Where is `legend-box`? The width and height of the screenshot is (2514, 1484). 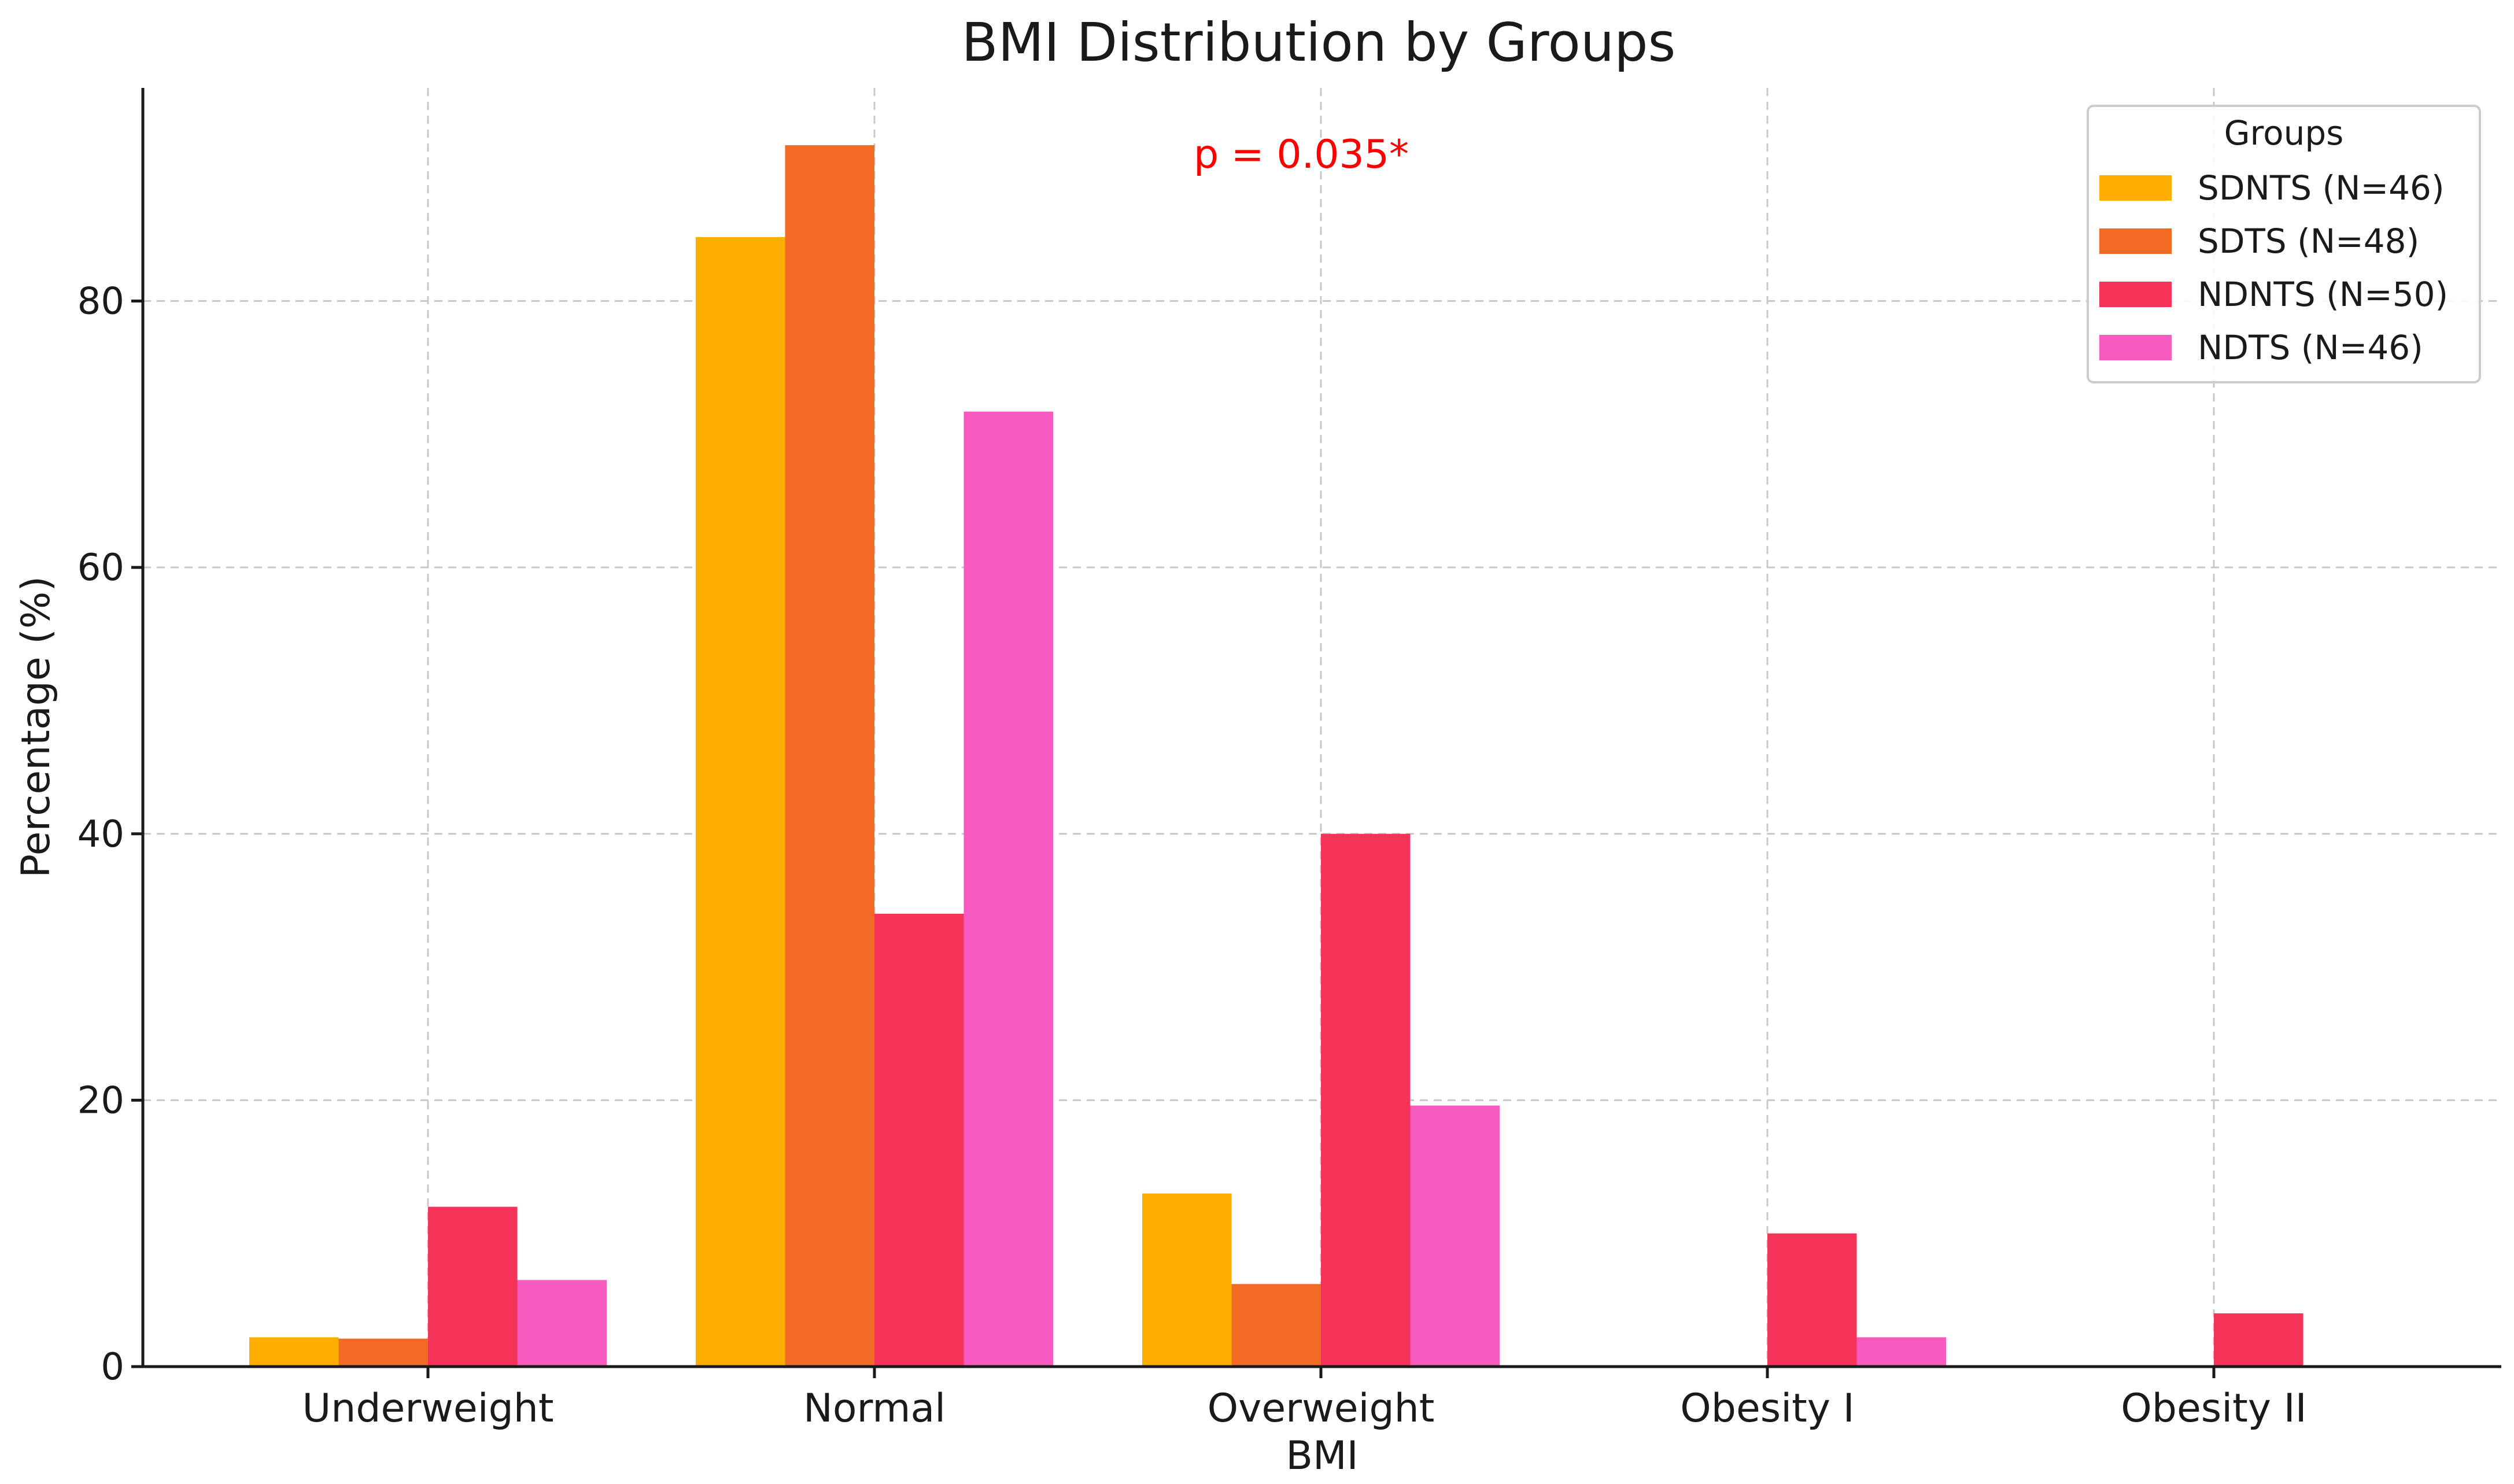
legend-box is located at coordinates (2284, 244).